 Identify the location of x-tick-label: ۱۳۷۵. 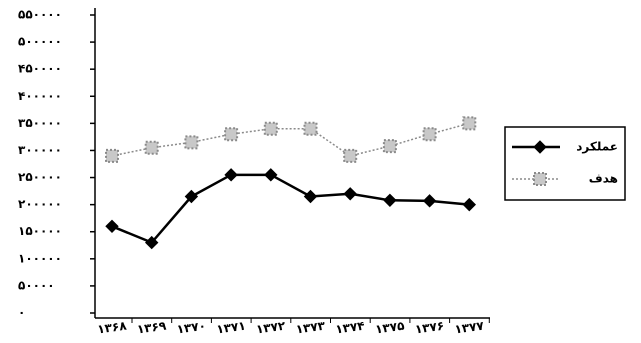
(389, 328).